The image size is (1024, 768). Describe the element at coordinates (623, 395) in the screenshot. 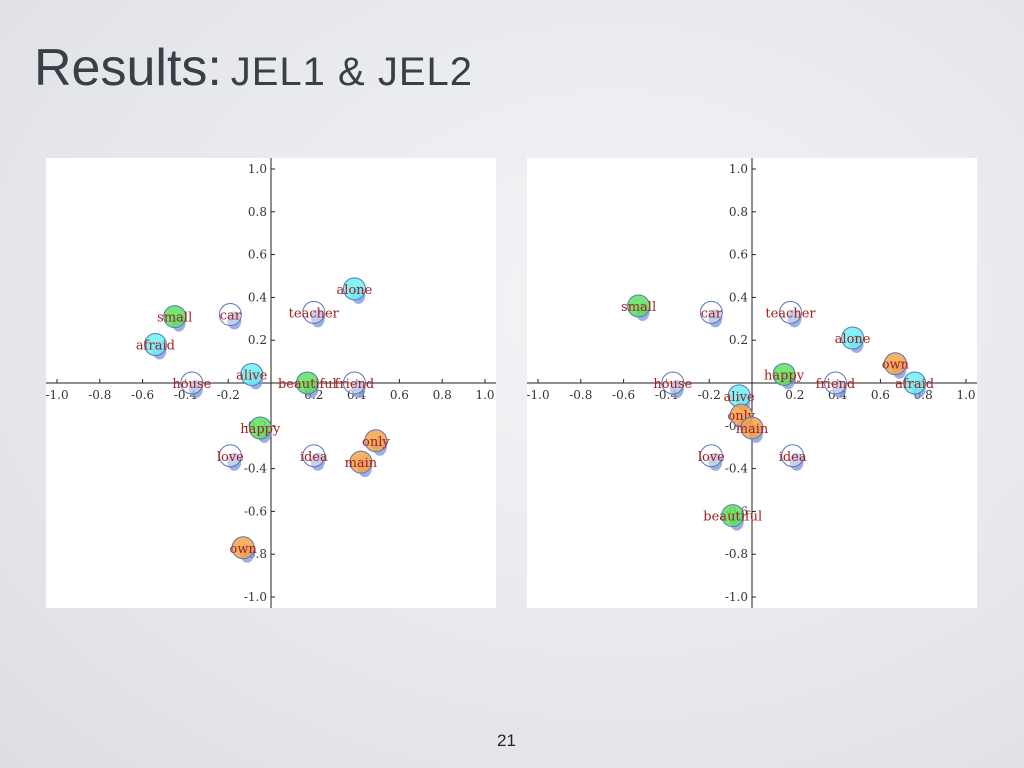

I see `x-tick-label: -0.6` at that location.